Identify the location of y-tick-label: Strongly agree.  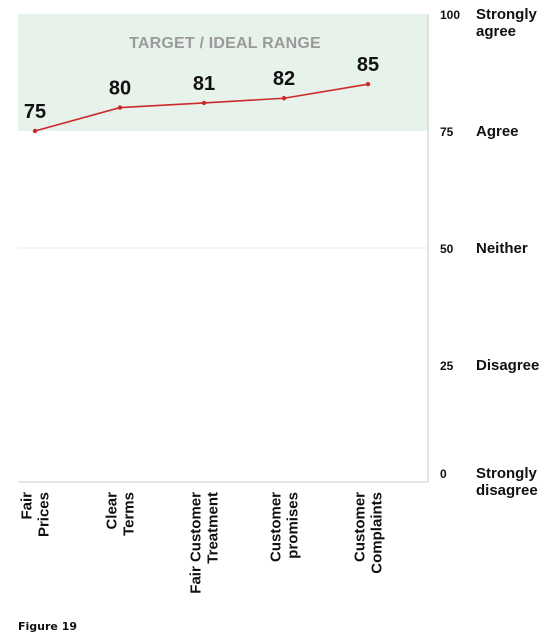
(506, 23).